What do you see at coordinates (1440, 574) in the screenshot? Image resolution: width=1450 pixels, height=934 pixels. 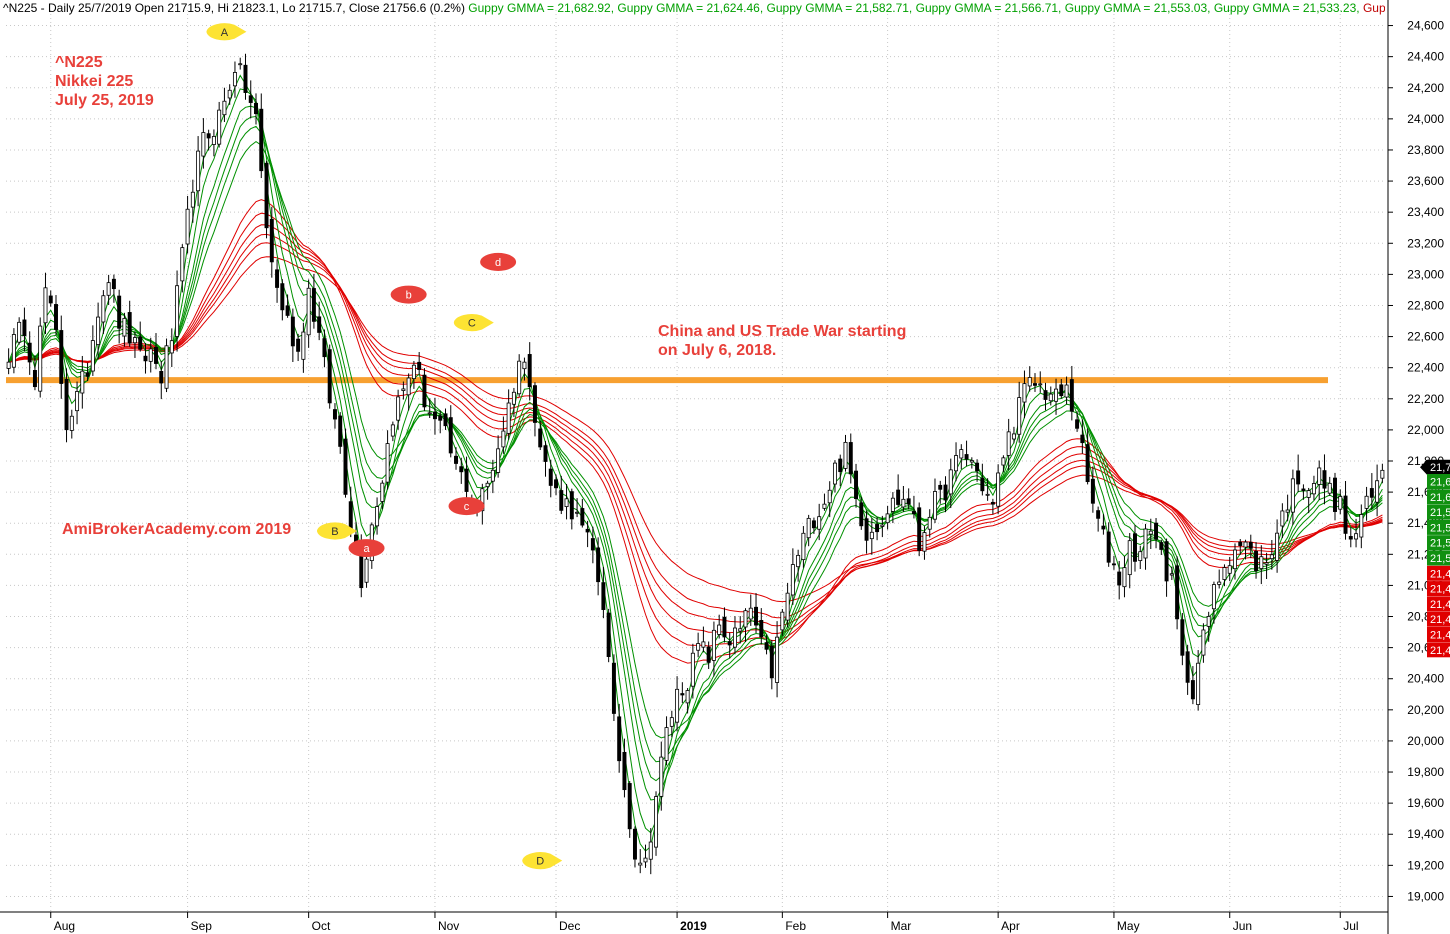 I see `right-label-7: 21,453.8` at bounding box center [1440, 574].